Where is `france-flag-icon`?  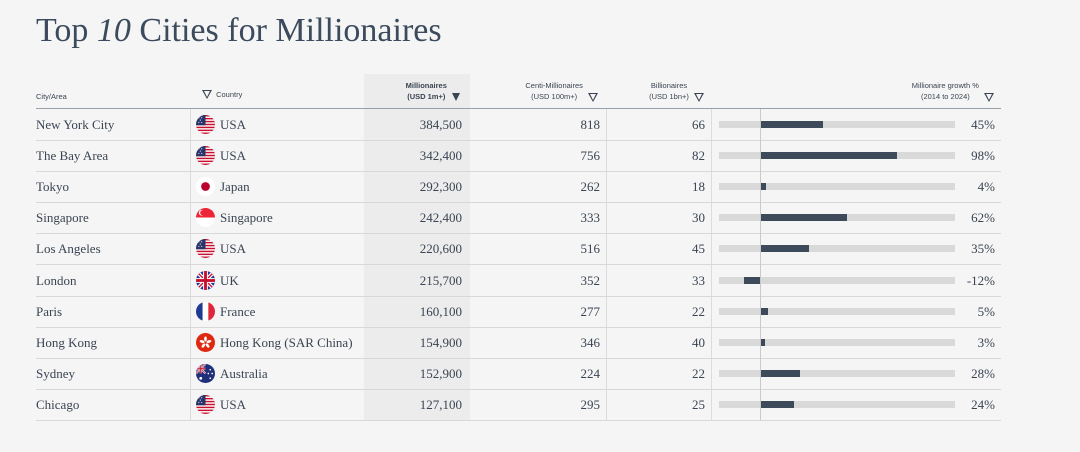
france-flag-icon is located at coordinates (205, 311).